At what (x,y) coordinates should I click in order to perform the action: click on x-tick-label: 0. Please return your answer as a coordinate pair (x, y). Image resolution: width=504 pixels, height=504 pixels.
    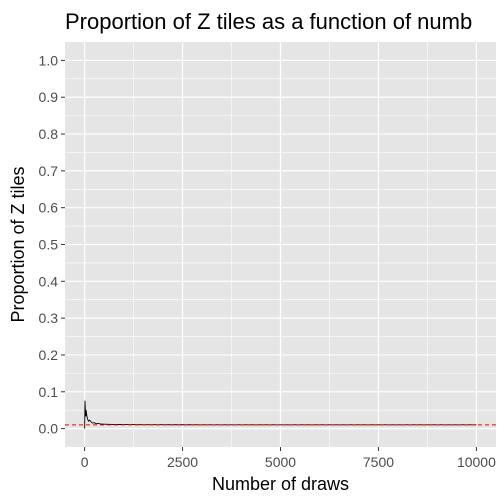
    Looking at the image, I should click on (85, 462).